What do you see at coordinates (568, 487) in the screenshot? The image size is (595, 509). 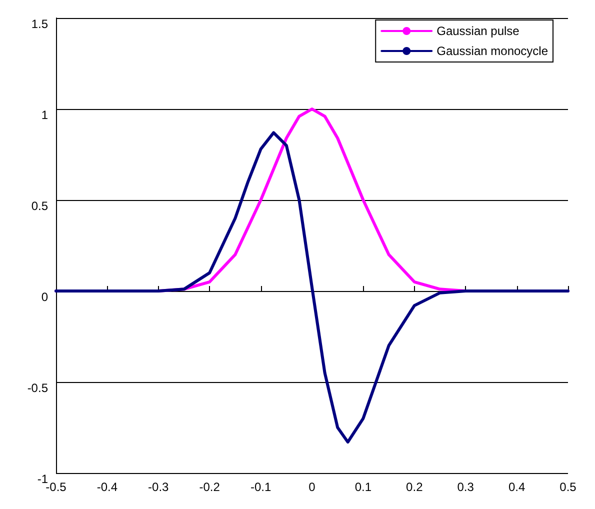 I see `x-tick-label: 0.5` at bounding box center [568, 487].